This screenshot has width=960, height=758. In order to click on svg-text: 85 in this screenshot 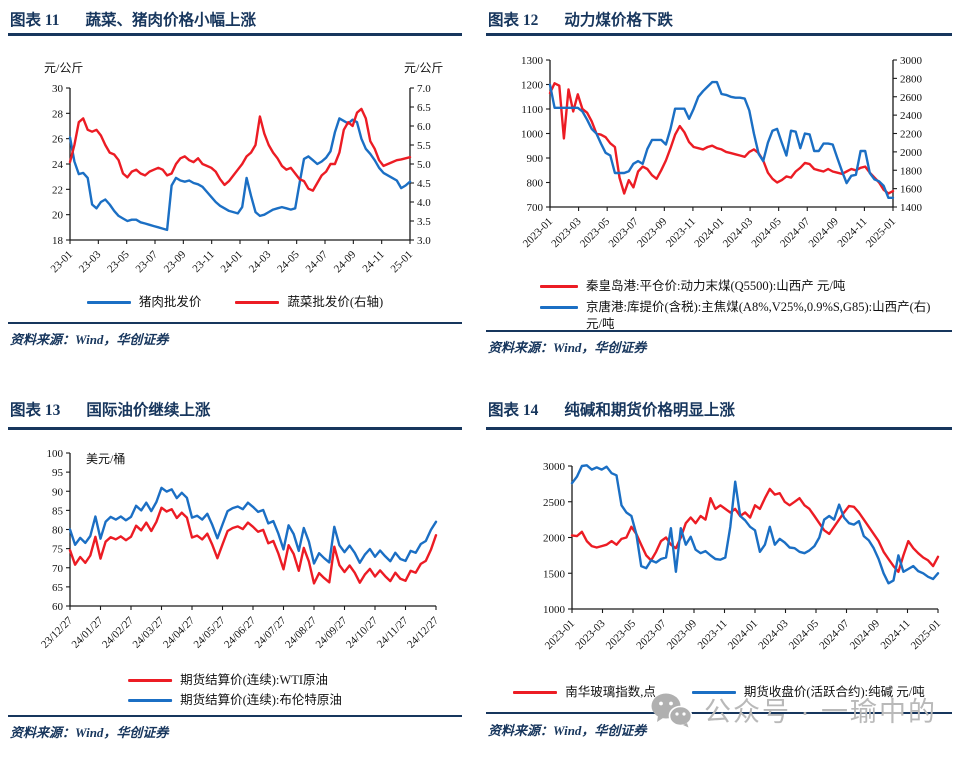, I will do `click(58, 511)`.